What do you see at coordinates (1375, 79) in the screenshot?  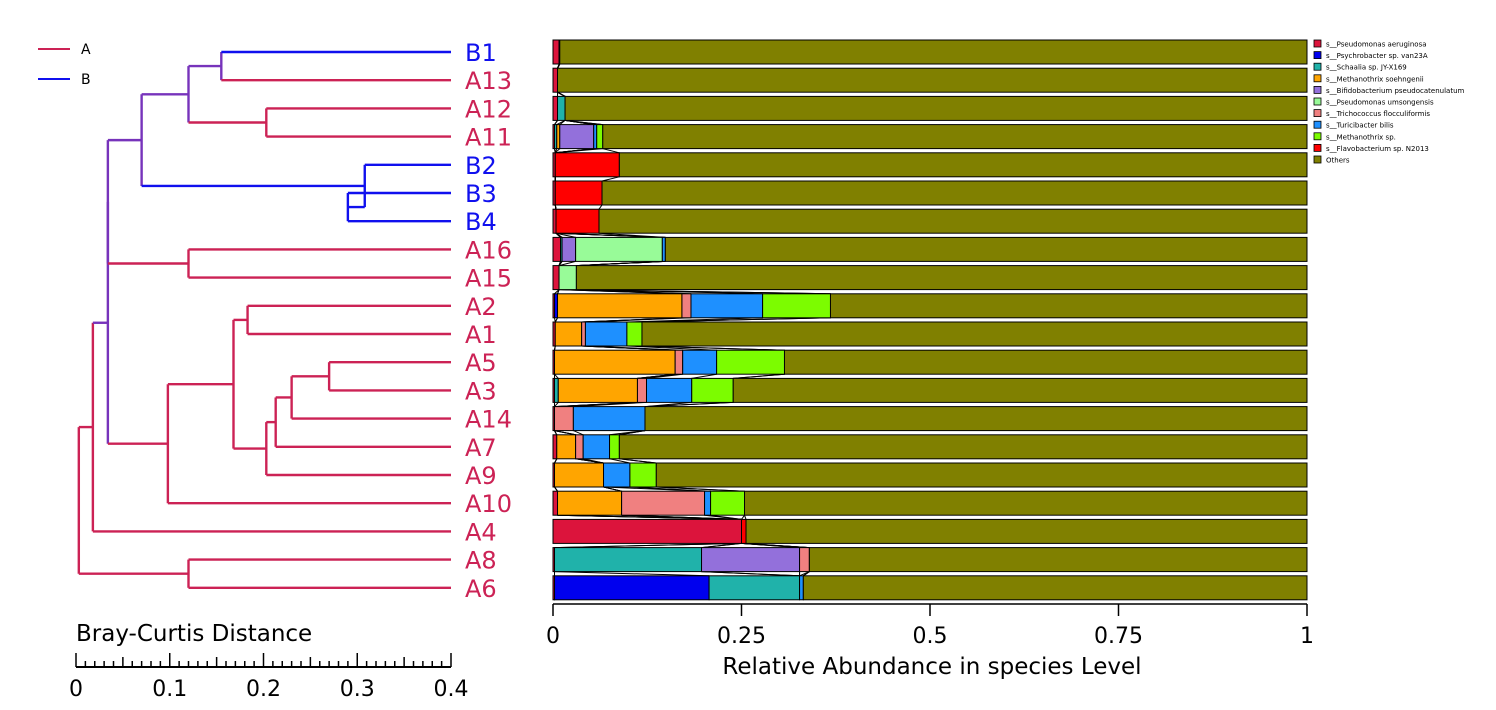 I see `species-legend-label: s__Methanothrix soehngenii` at bounding box center [1375, 79].